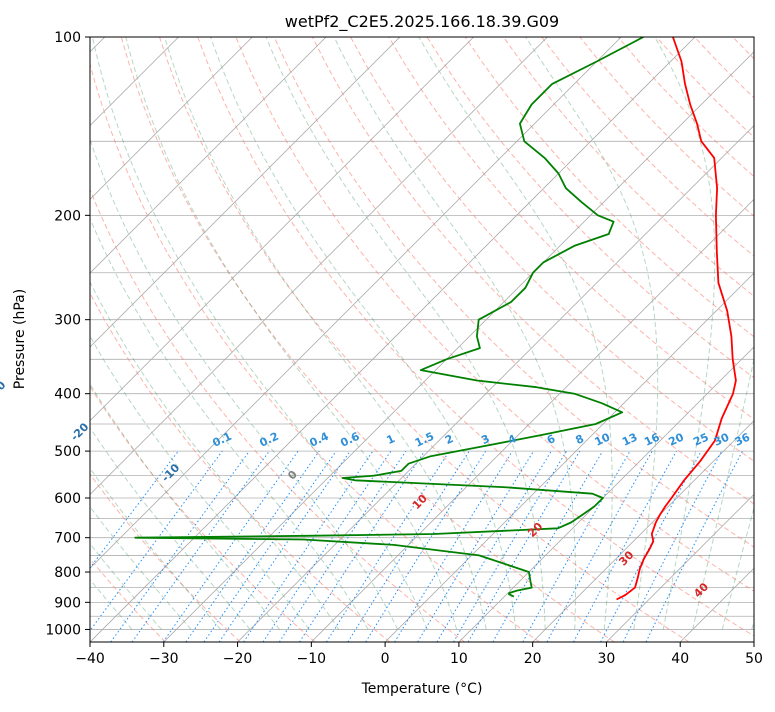  I want to click on dry-adiabat-label: -30, so click(4, 389).